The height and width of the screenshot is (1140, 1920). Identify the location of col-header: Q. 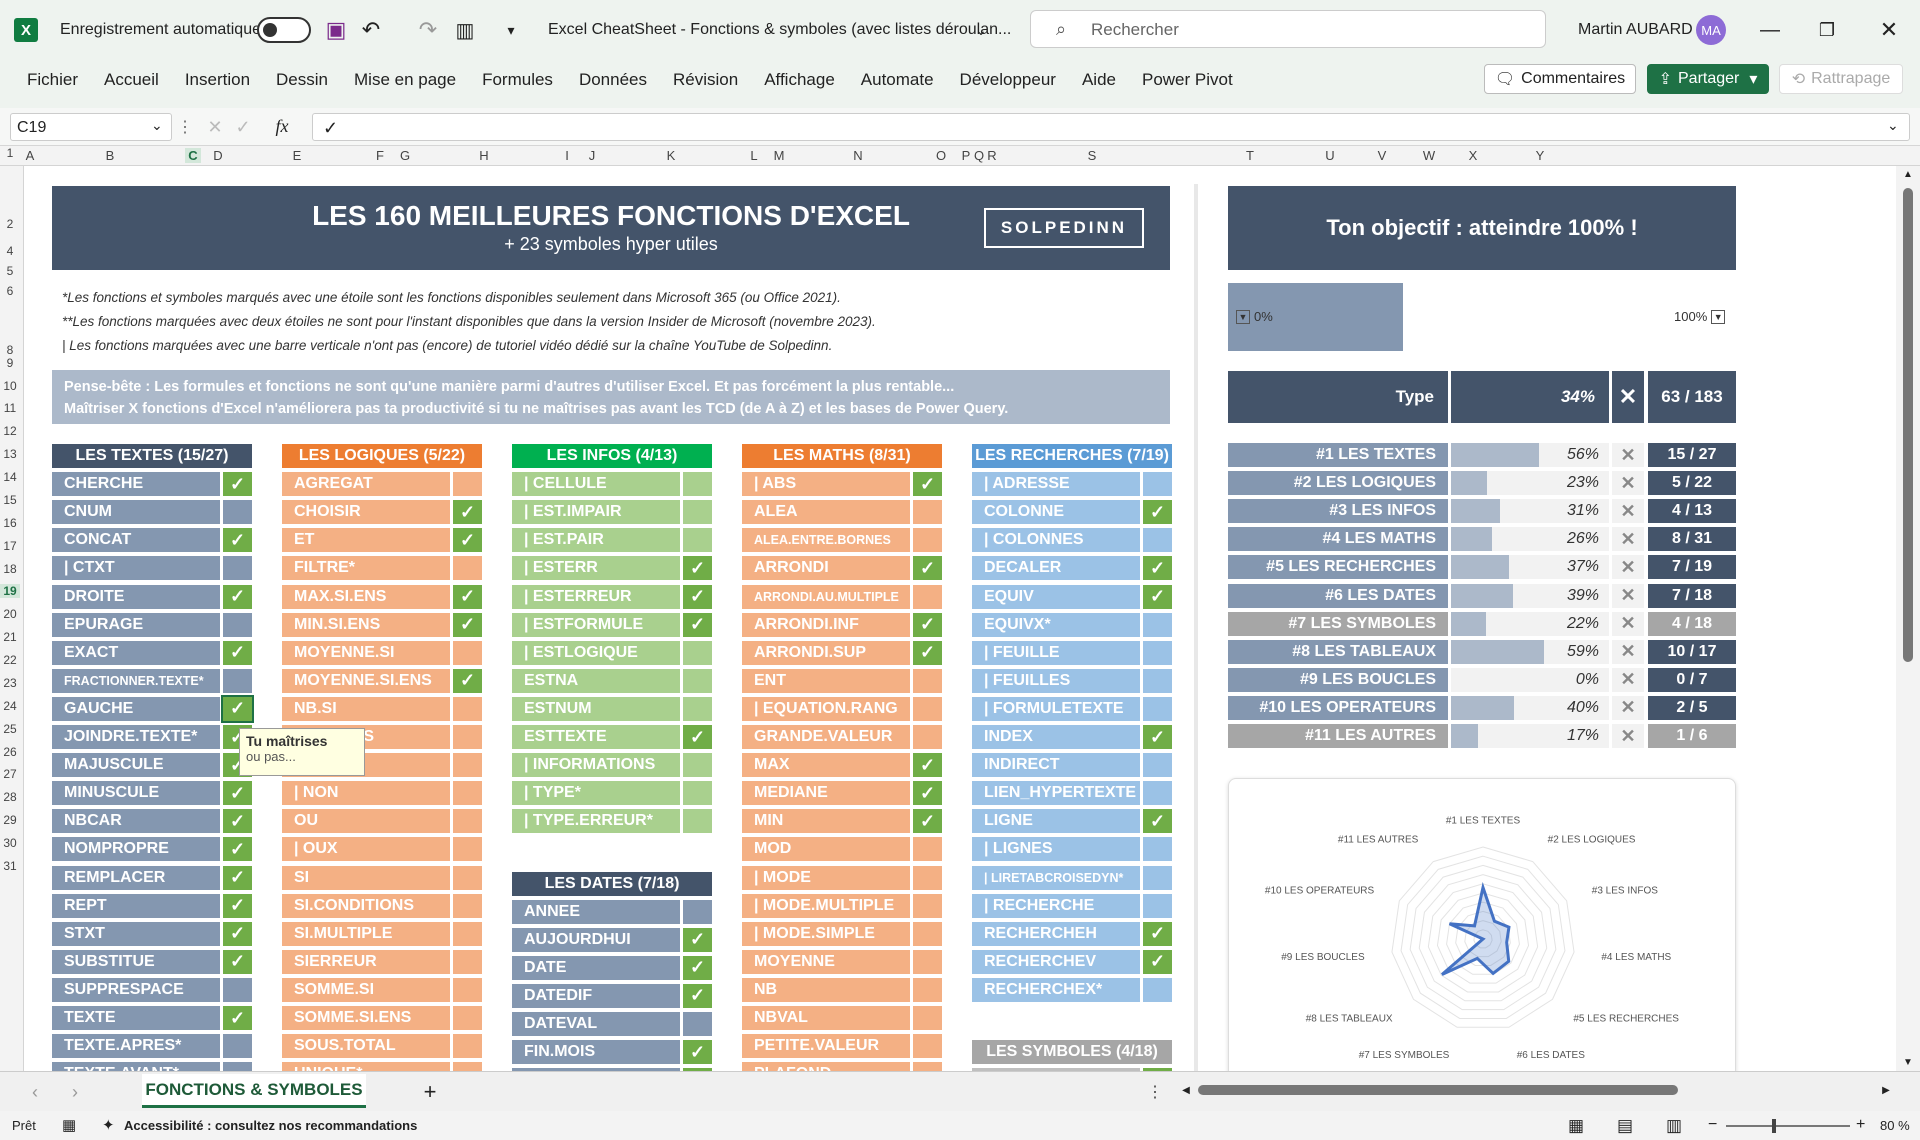
(979, 155).